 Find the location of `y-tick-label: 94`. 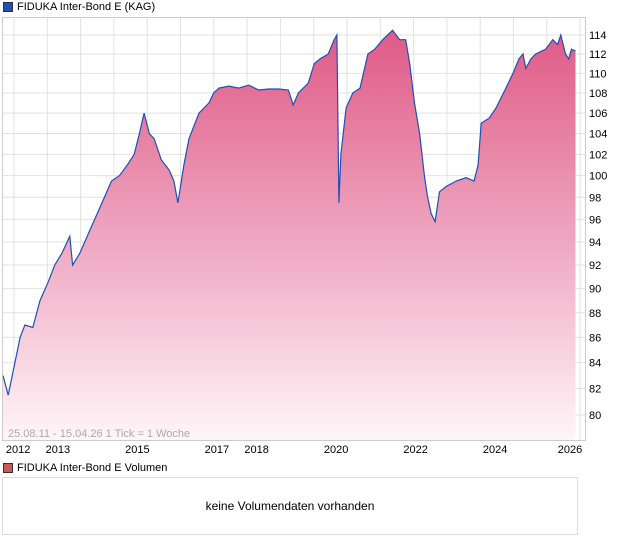

y-tick-label: 94 is located at coordinates (595, 243).